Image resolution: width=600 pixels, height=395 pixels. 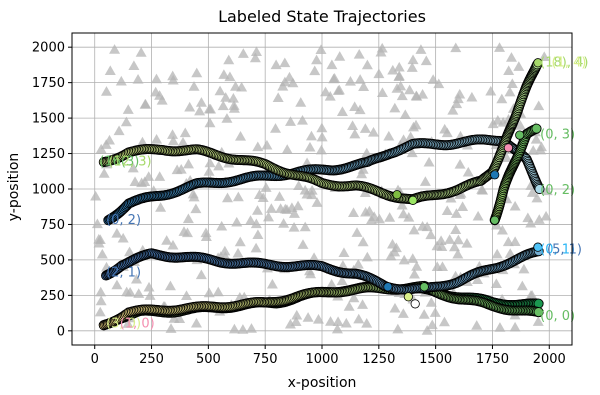 I want to click on y-tick-label: 750, so click(x=52, y=225).